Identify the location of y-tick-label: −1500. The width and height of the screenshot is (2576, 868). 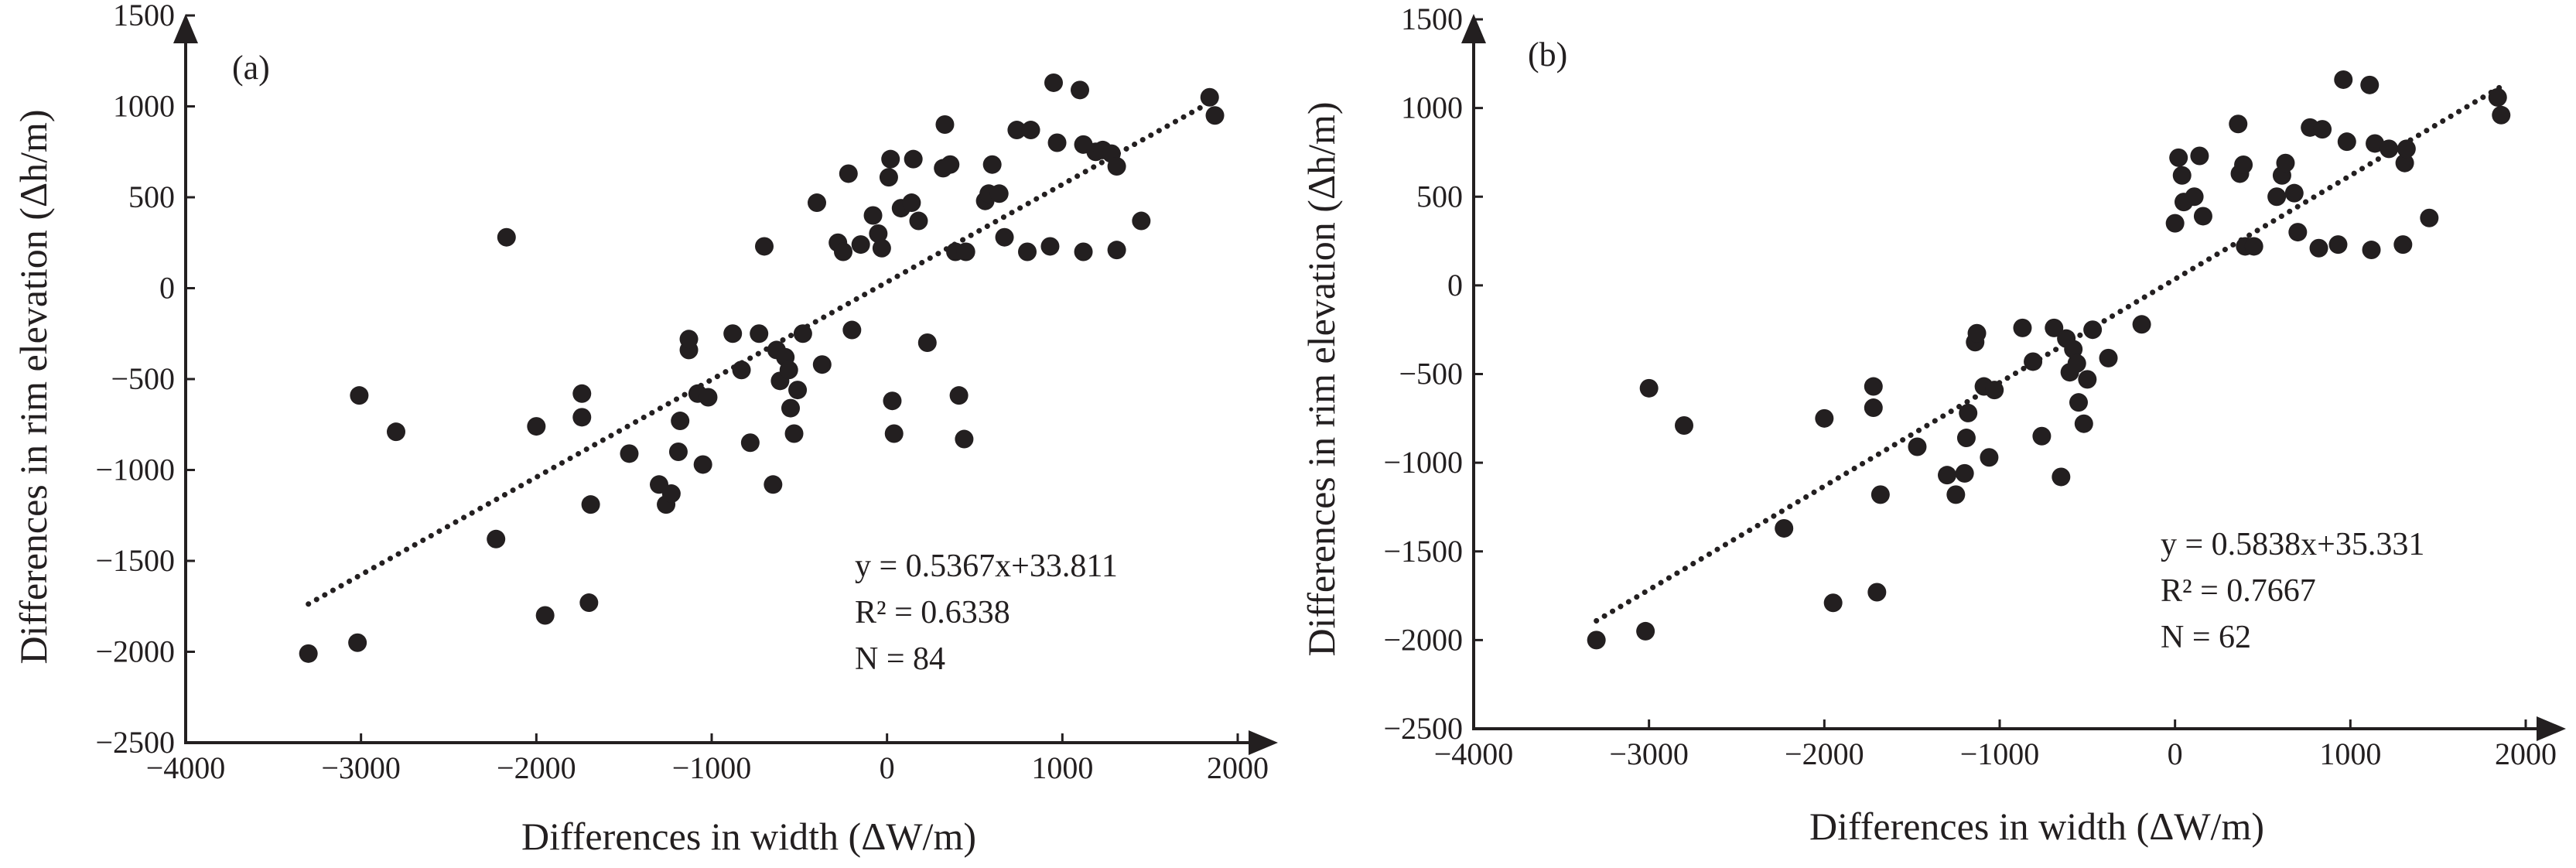
(1423, 551).